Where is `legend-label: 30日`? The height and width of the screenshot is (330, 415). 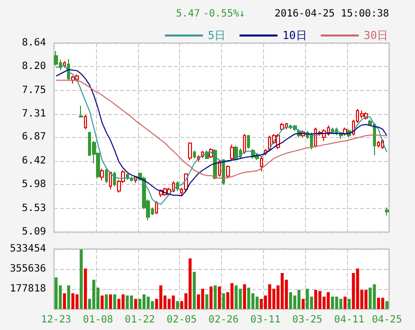
legend-label: 30日 is located at coordinates (376, 35).